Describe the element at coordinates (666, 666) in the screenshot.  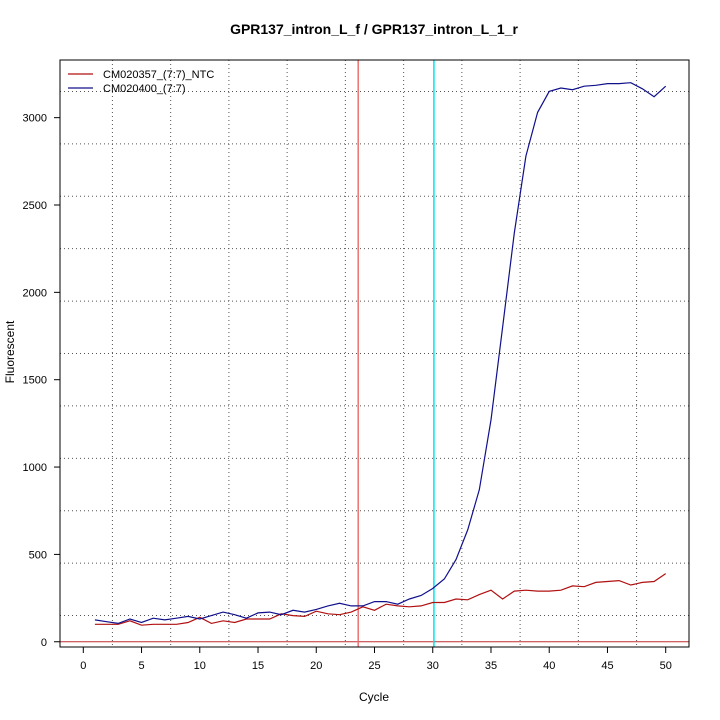
I see `x-tick-label: 50` at that location.